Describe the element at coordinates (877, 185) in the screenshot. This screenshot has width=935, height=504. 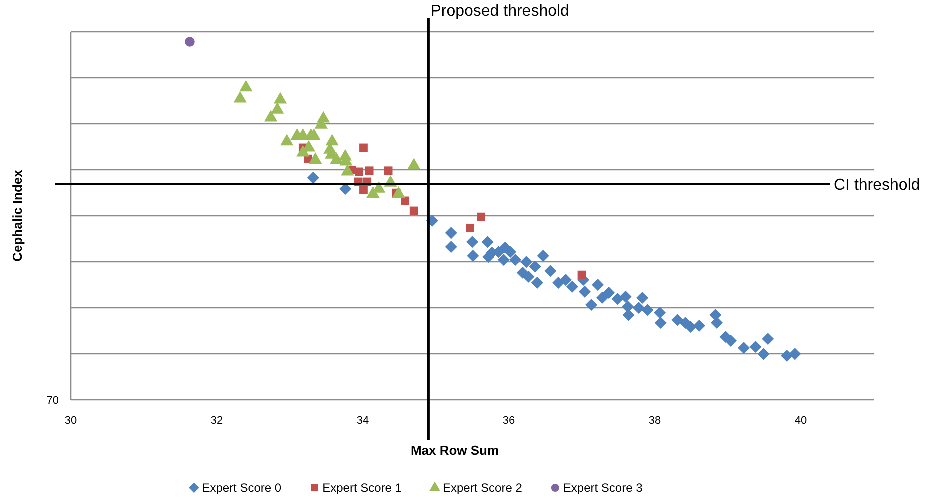
I see `ref-line-label: CI threshold` at that location.